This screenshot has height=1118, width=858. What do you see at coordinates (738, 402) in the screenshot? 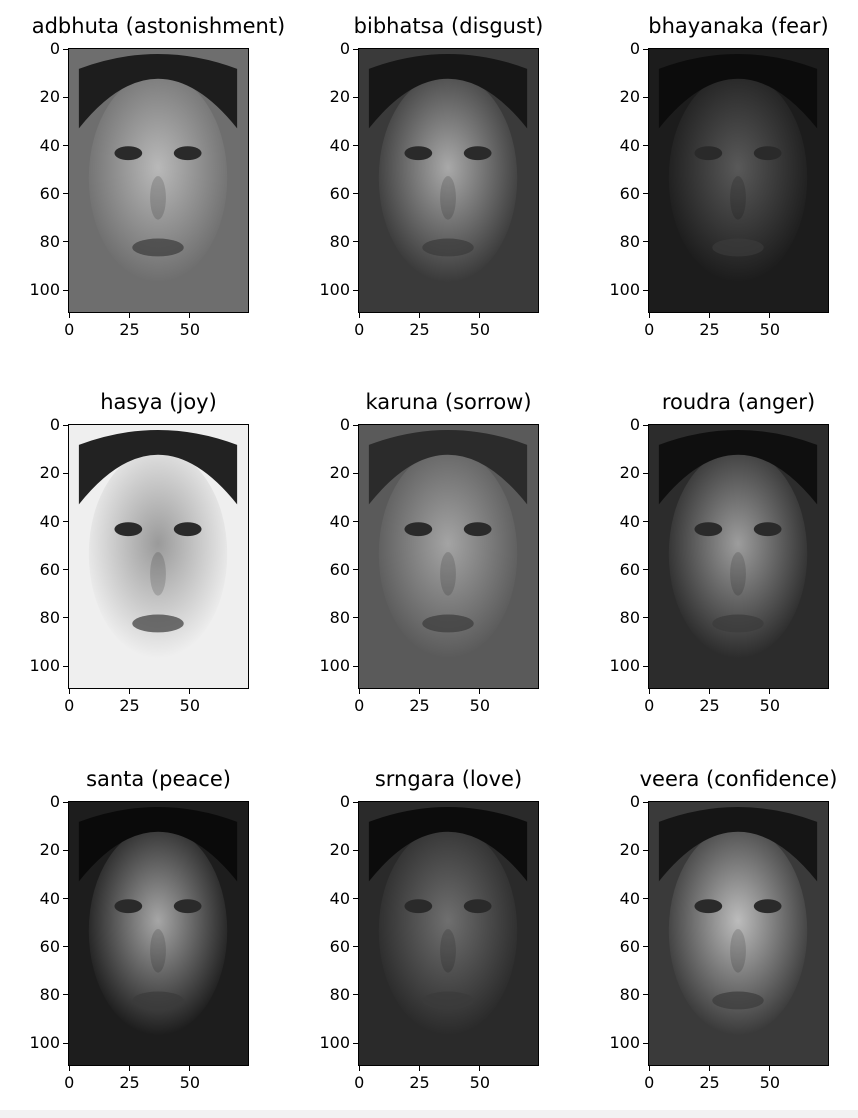
I see `subplot-title: roudra (anger)` at bounding box center [738, 402].